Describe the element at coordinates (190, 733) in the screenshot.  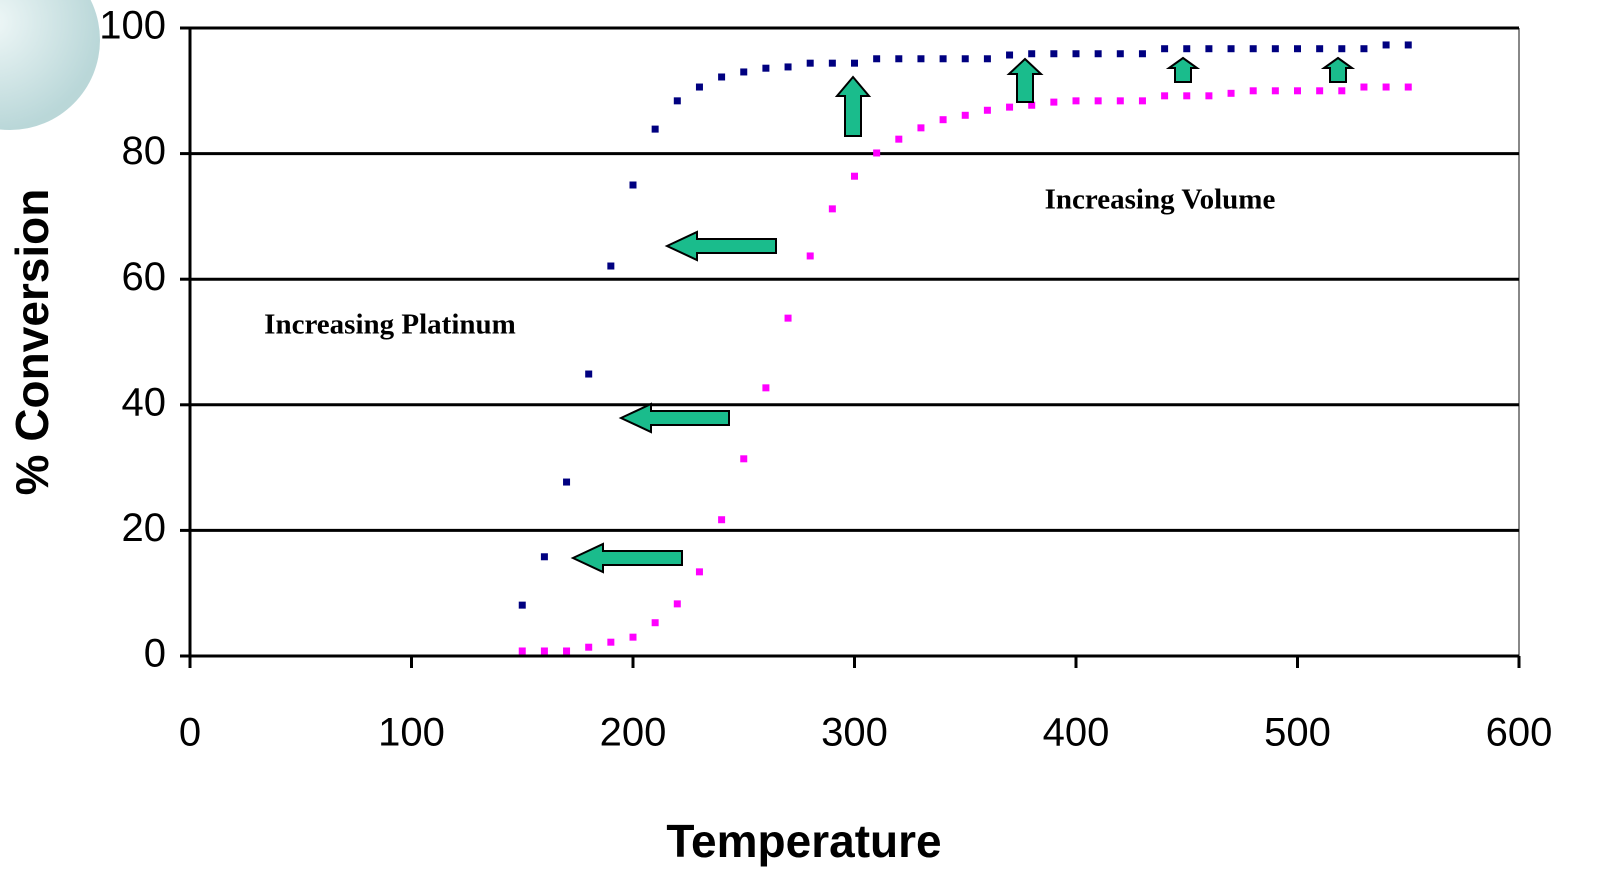
I see `x-tick-label: 0` at that location.